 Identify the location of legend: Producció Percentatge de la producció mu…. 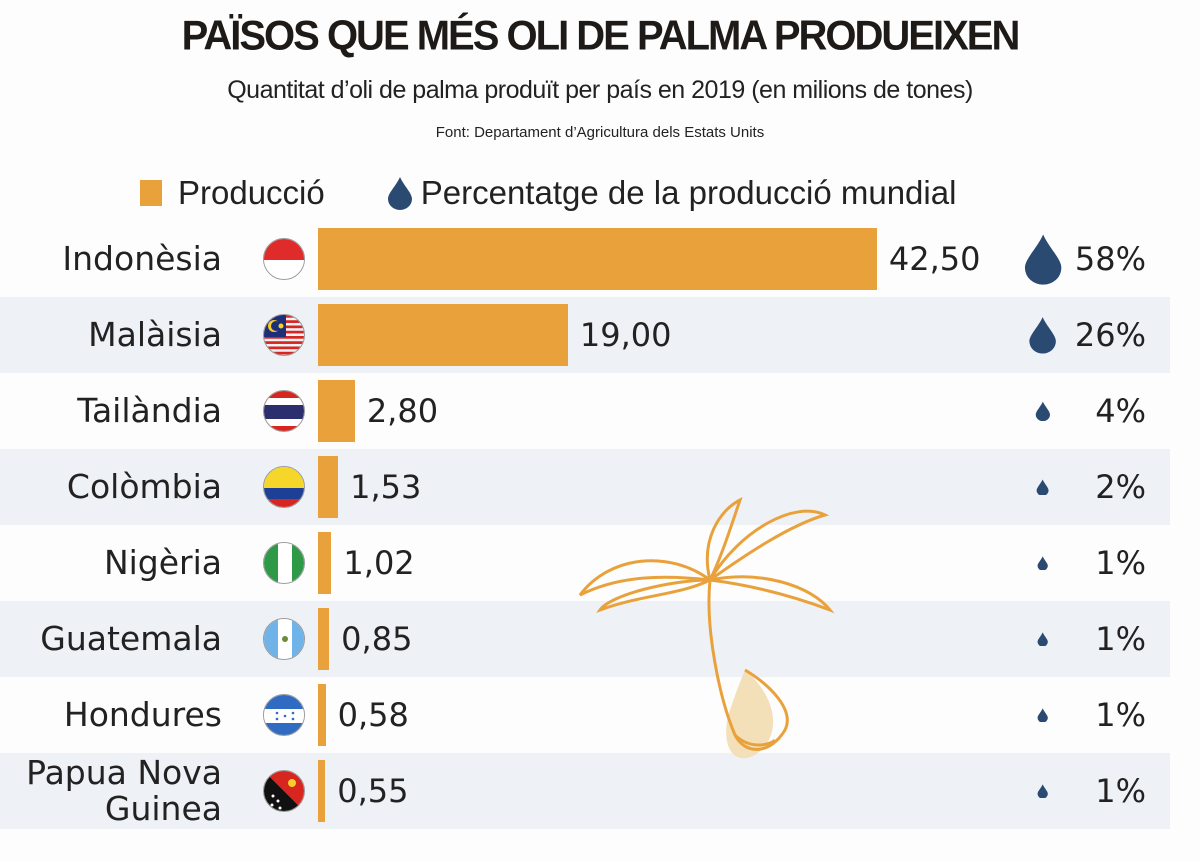
(548, 193).